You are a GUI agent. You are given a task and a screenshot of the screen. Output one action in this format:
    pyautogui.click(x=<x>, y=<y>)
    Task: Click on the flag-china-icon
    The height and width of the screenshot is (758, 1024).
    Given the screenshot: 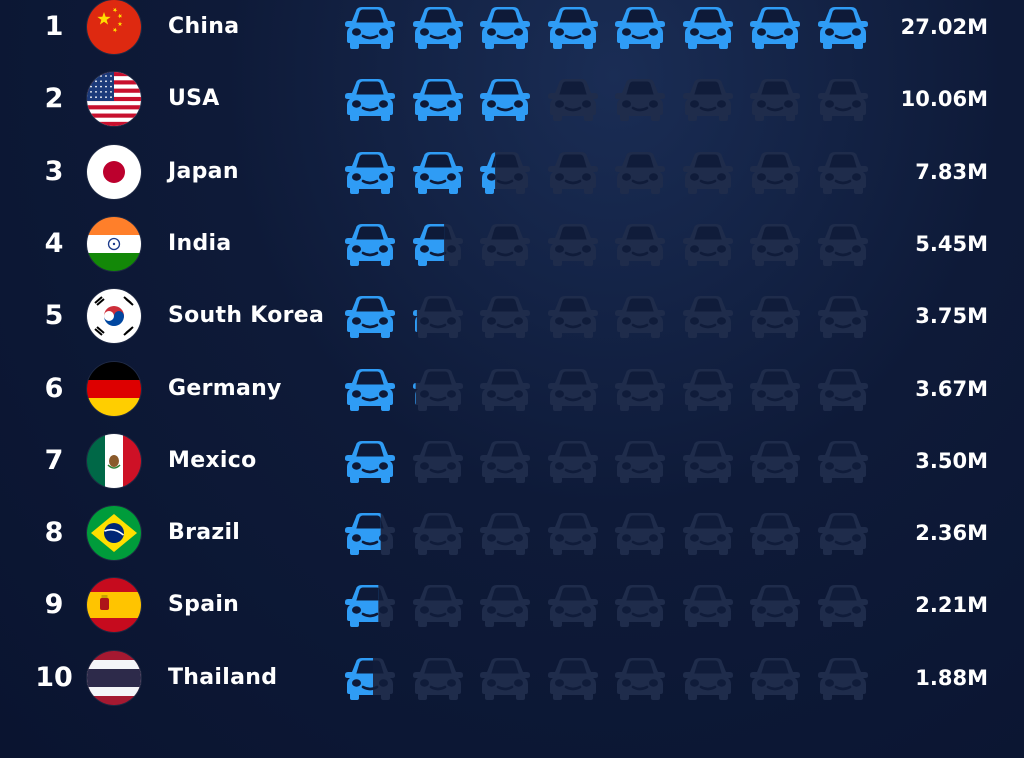 What is the action you would take?
    pyautogui.click(x=114, y=27)
    